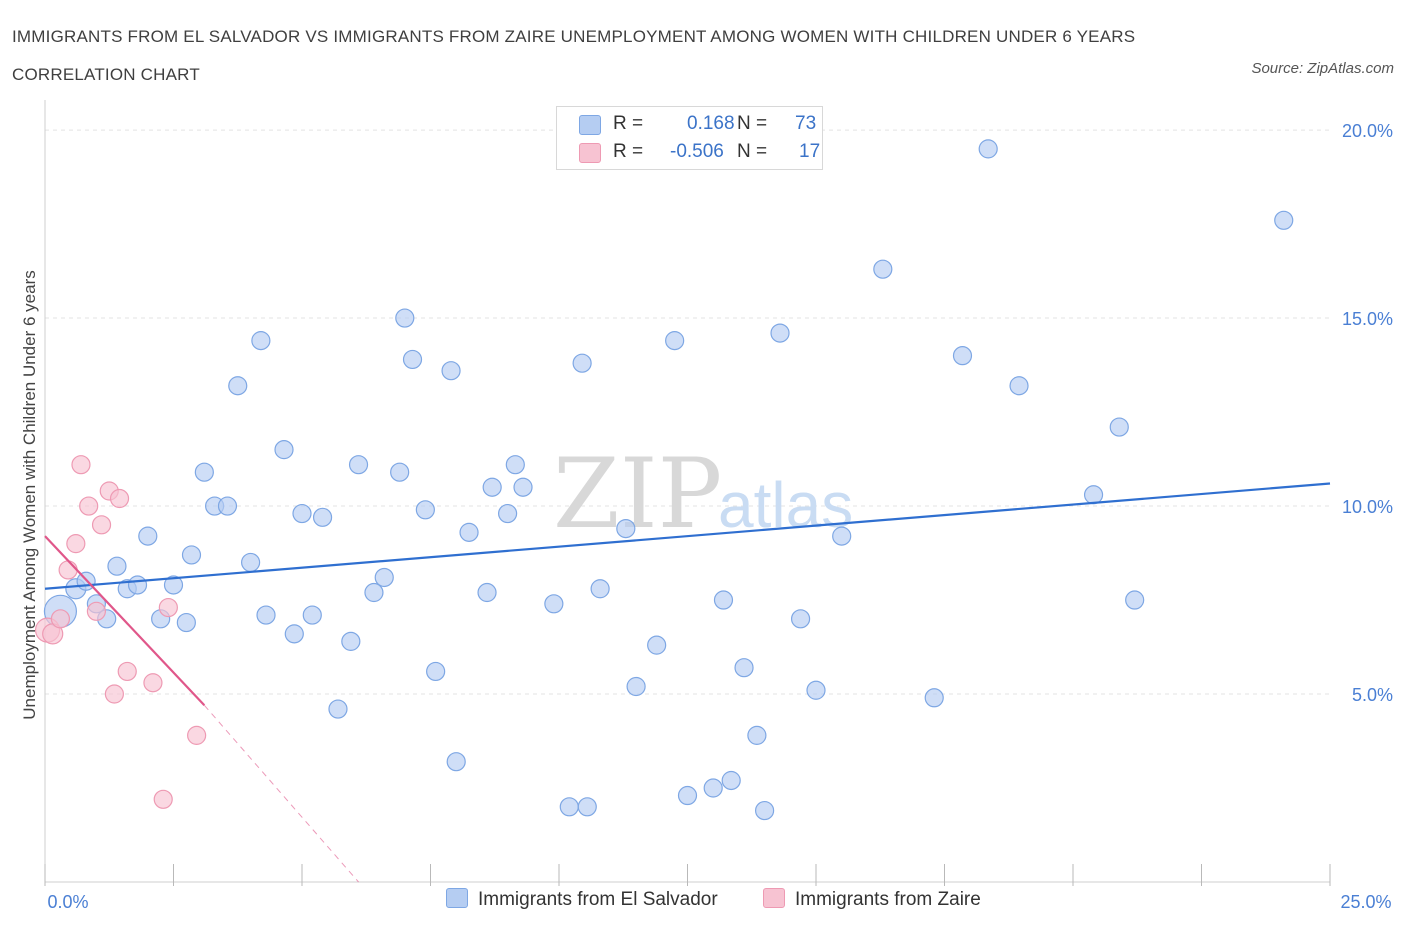 The height and width of the screenshot is (930, 1406). Describe the element at coordinates (711, 123) in the screenshot. I see `legend-r-value: 0.168` at that location.